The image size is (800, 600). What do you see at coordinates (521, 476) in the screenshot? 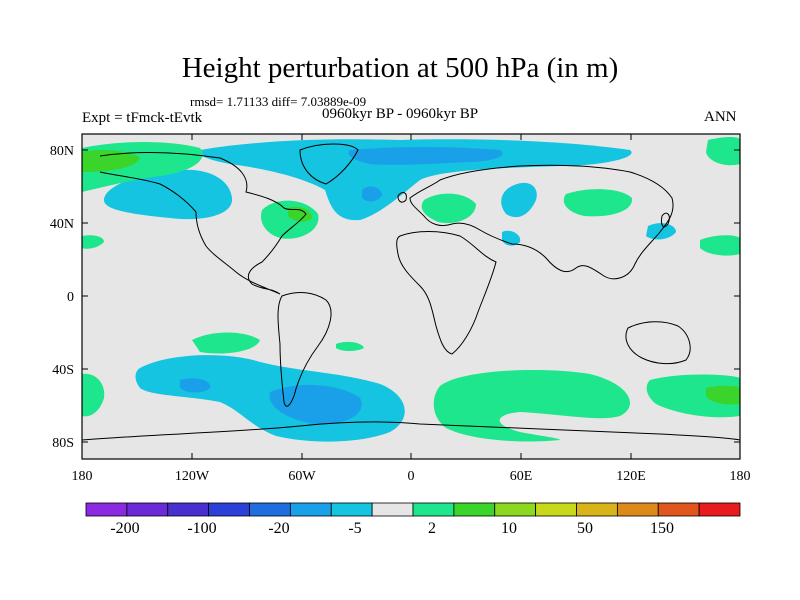
I see `lon-label: 60E` at bounding box center [521, 476].